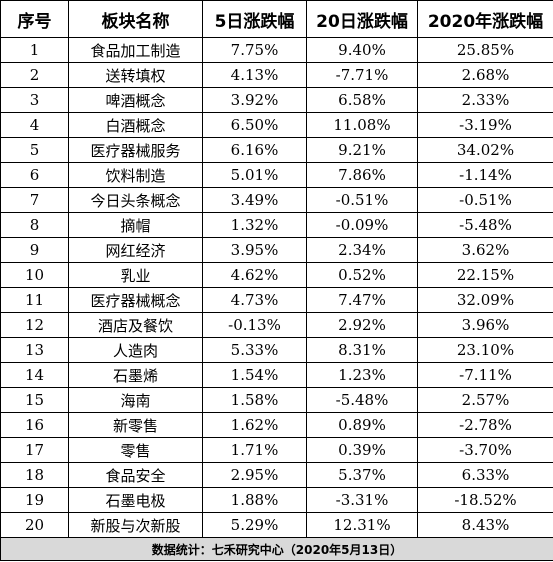 The width and height of the screenshot is (553, 562). I want to click on table-row: 18 食品安全 2.95% 5.37% 6.33%, so click(276, 475).